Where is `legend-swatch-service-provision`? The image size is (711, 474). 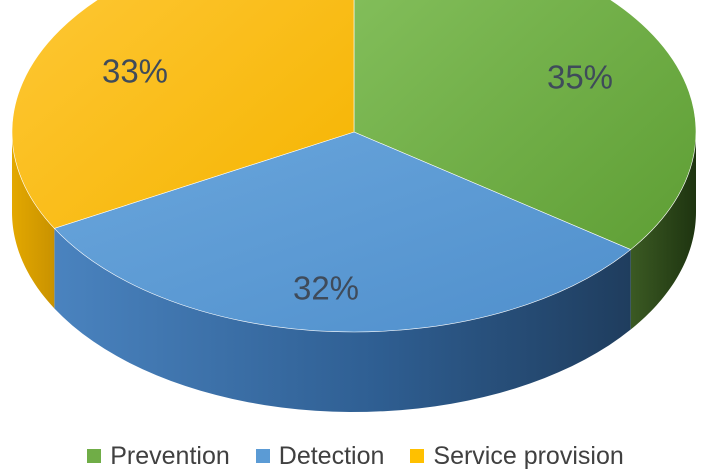 legend-swatch-service-provision is located at coordinates (417, 456).